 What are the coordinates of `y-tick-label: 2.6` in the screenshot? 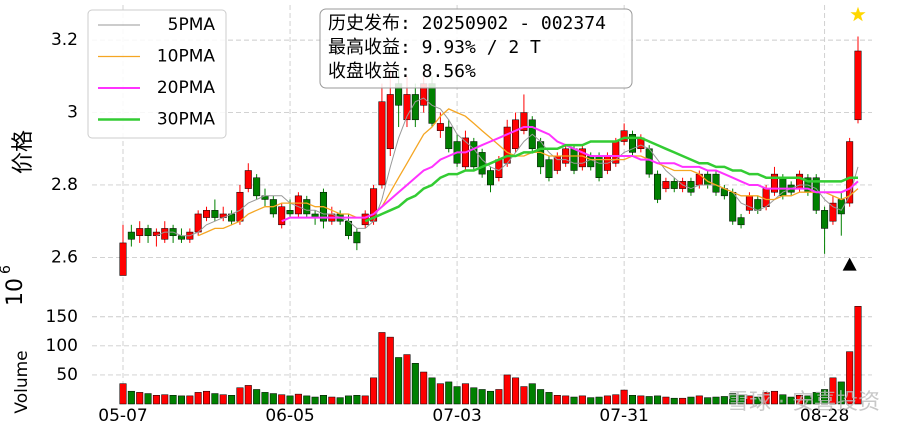 It's located at (64, 257).